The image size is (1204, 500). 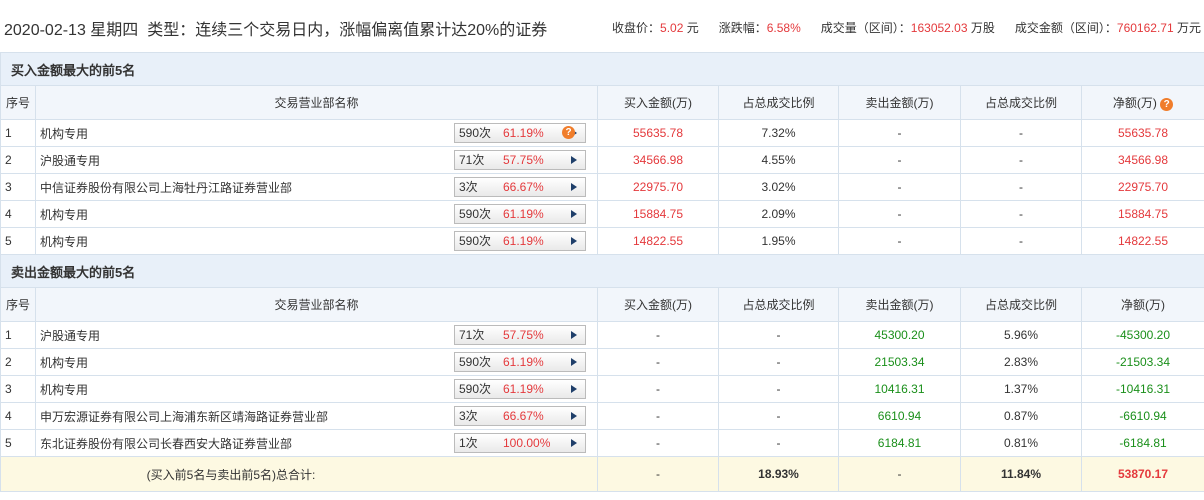 What do you see at coordinates (18, 187) in the screenshot?
I see `rank: 3` at bounding box center [18, 187].